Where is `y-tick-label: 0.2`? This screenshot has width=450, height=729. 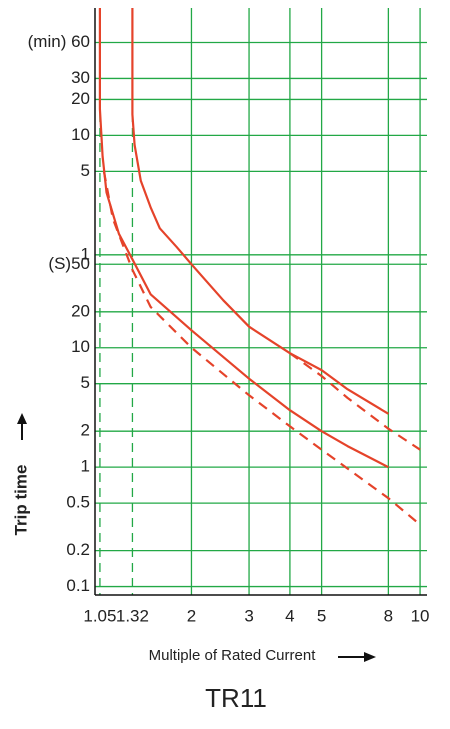 y-tick-label: 0.2 is located at coordinates (78, 549).